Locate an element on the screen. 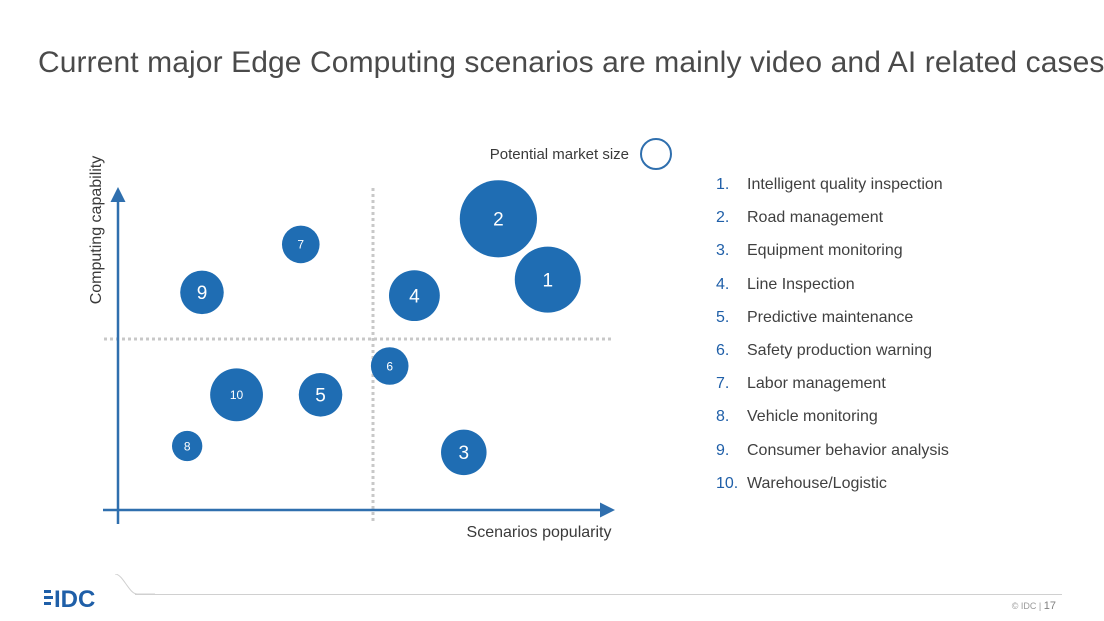 The width and height of the screenshot is (1104, 621). legend-item-number: 4. is located at coordinates (723, 284).